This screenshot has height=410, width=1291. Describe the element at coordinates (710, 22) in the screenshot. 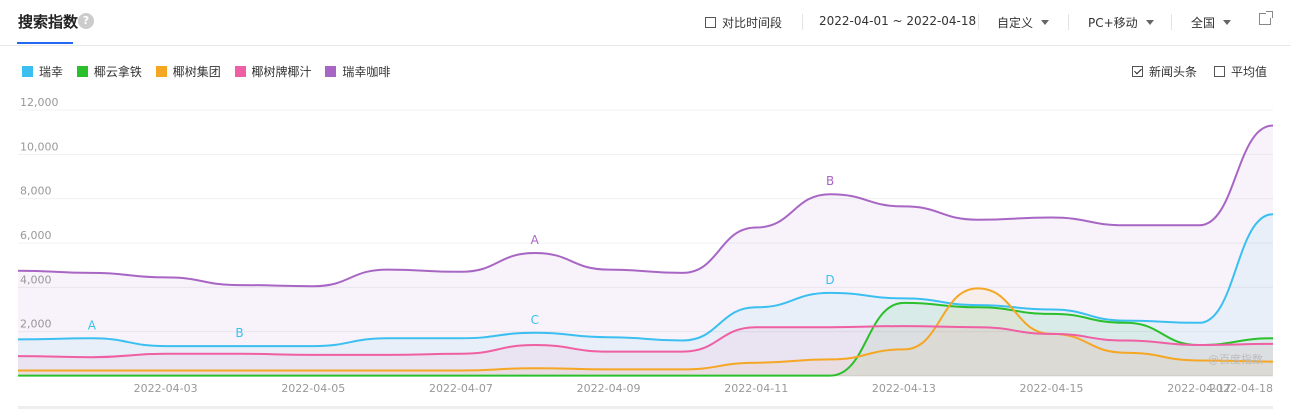

I see `compare-checkbox` at that location.